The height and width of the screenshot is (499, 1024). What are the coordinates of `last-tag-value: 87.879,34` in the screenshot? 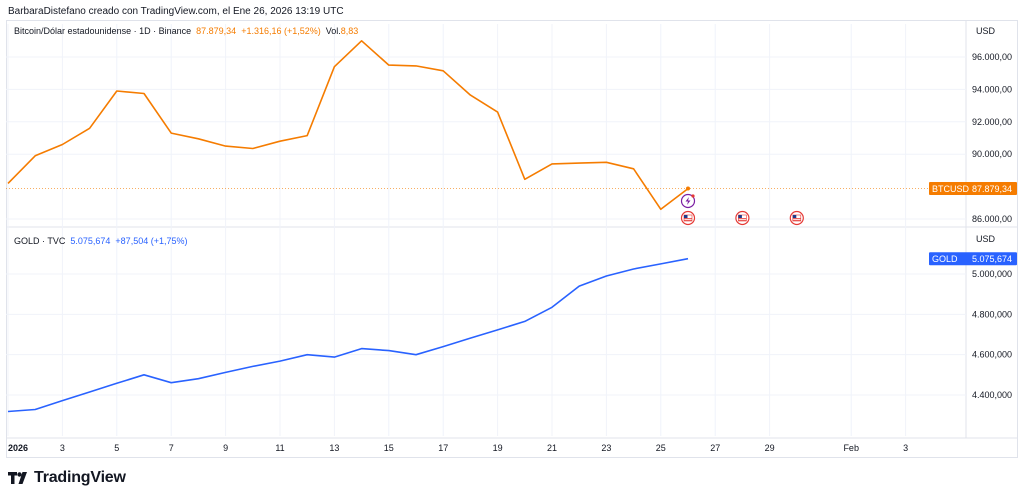 It's located at (992, 189).